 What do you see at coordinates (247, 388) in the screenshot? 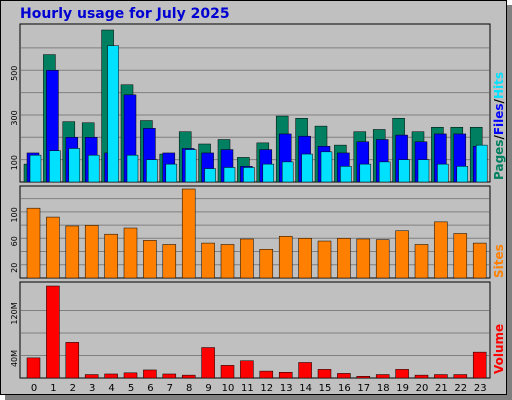
I see `x-tick-label: 11` at bounding box center [247, 388].